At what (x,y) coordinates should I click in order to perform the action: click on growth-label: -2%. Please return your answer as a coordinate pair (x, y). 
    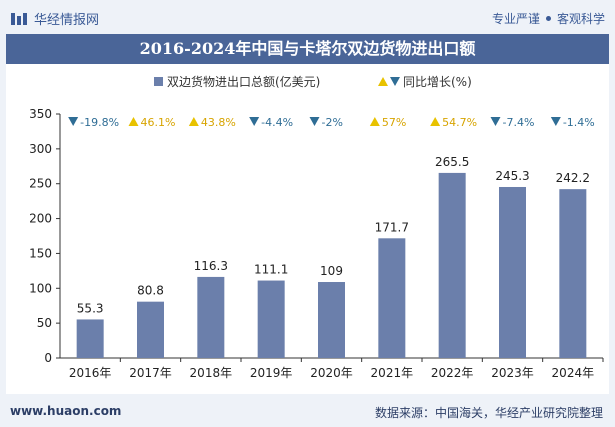
    Looking at the image, I should click on (332, 122).